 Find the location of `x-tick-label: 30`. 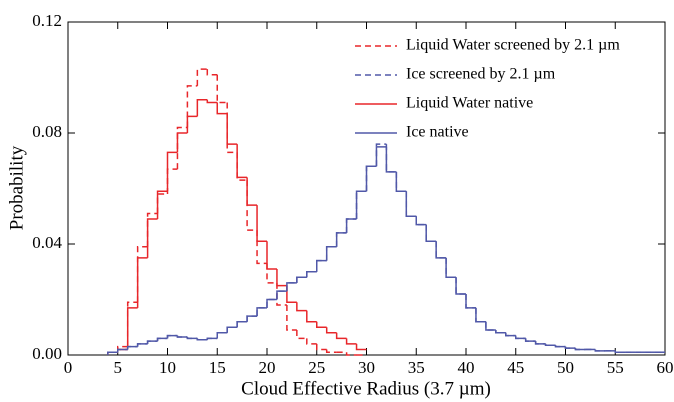

x-tick-label: 30 is located at coordinates (366, 367).